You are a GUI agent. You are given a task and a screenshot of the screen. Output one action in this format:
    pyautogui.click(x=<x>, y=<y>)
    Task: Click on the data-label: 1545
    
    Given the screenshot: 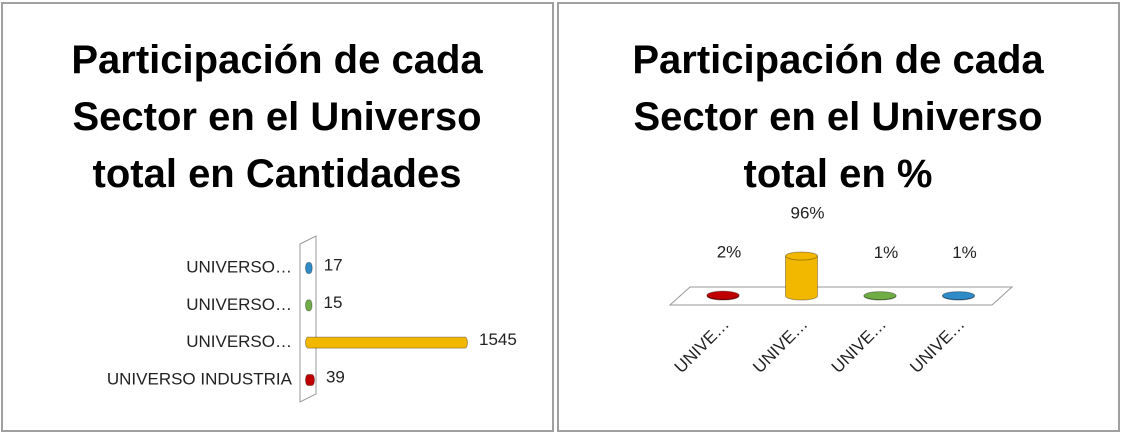 What is the action you would take?
    pyautogui.click(x=498, y=339)
    